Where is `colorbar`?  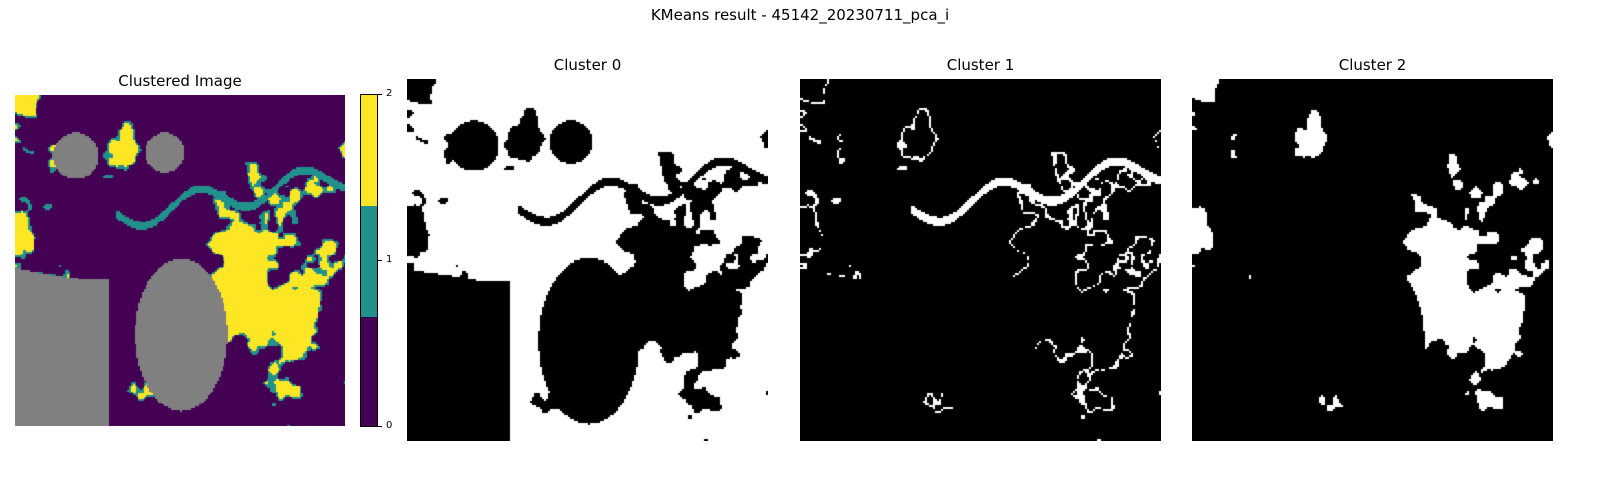
colorbar is located at coordinates (369, 260).